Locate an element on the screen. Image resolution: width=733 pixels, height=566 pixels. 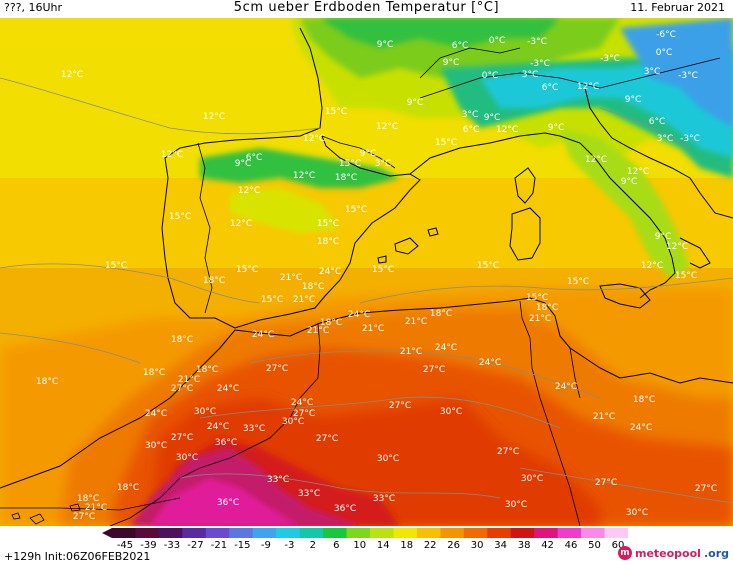
france-spain-border is located at coordinates (358, 152).